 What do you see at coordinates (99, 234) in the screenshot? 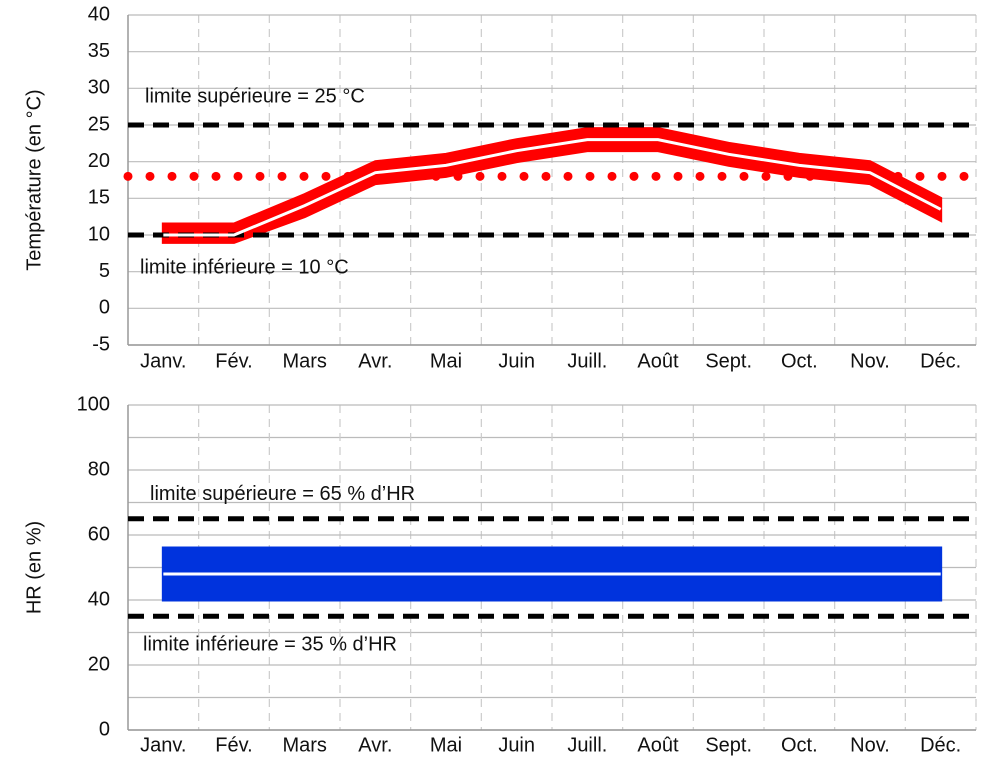
I see `y-tick-label: 10` at bounding box center [99, 234].